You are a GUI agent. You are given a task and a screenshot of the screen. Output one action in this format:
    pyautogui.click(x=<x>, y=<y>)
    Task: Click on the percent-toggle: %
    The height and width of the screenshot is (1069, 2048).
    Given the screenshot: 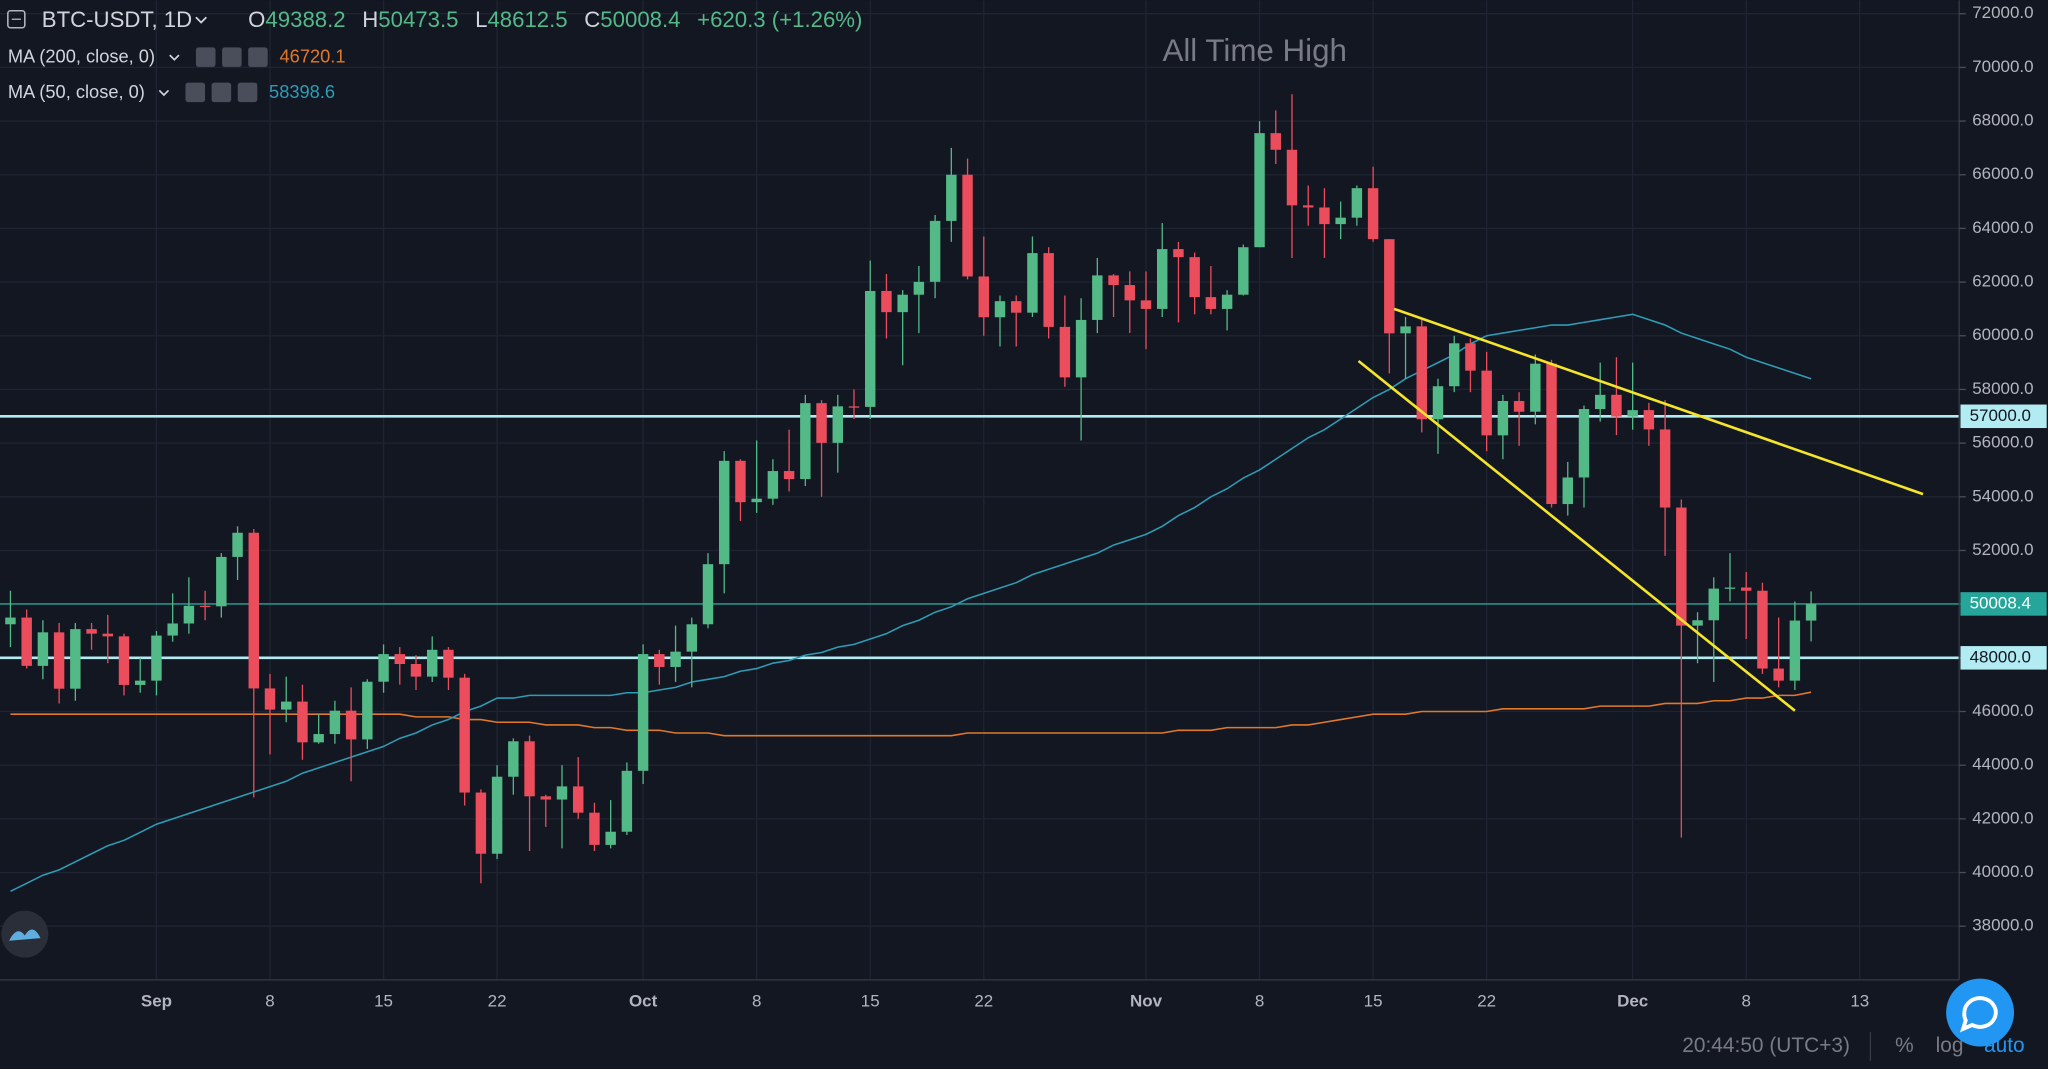 What is the action you would take?
    pyautogui.click(x=1904, y=1045)
    